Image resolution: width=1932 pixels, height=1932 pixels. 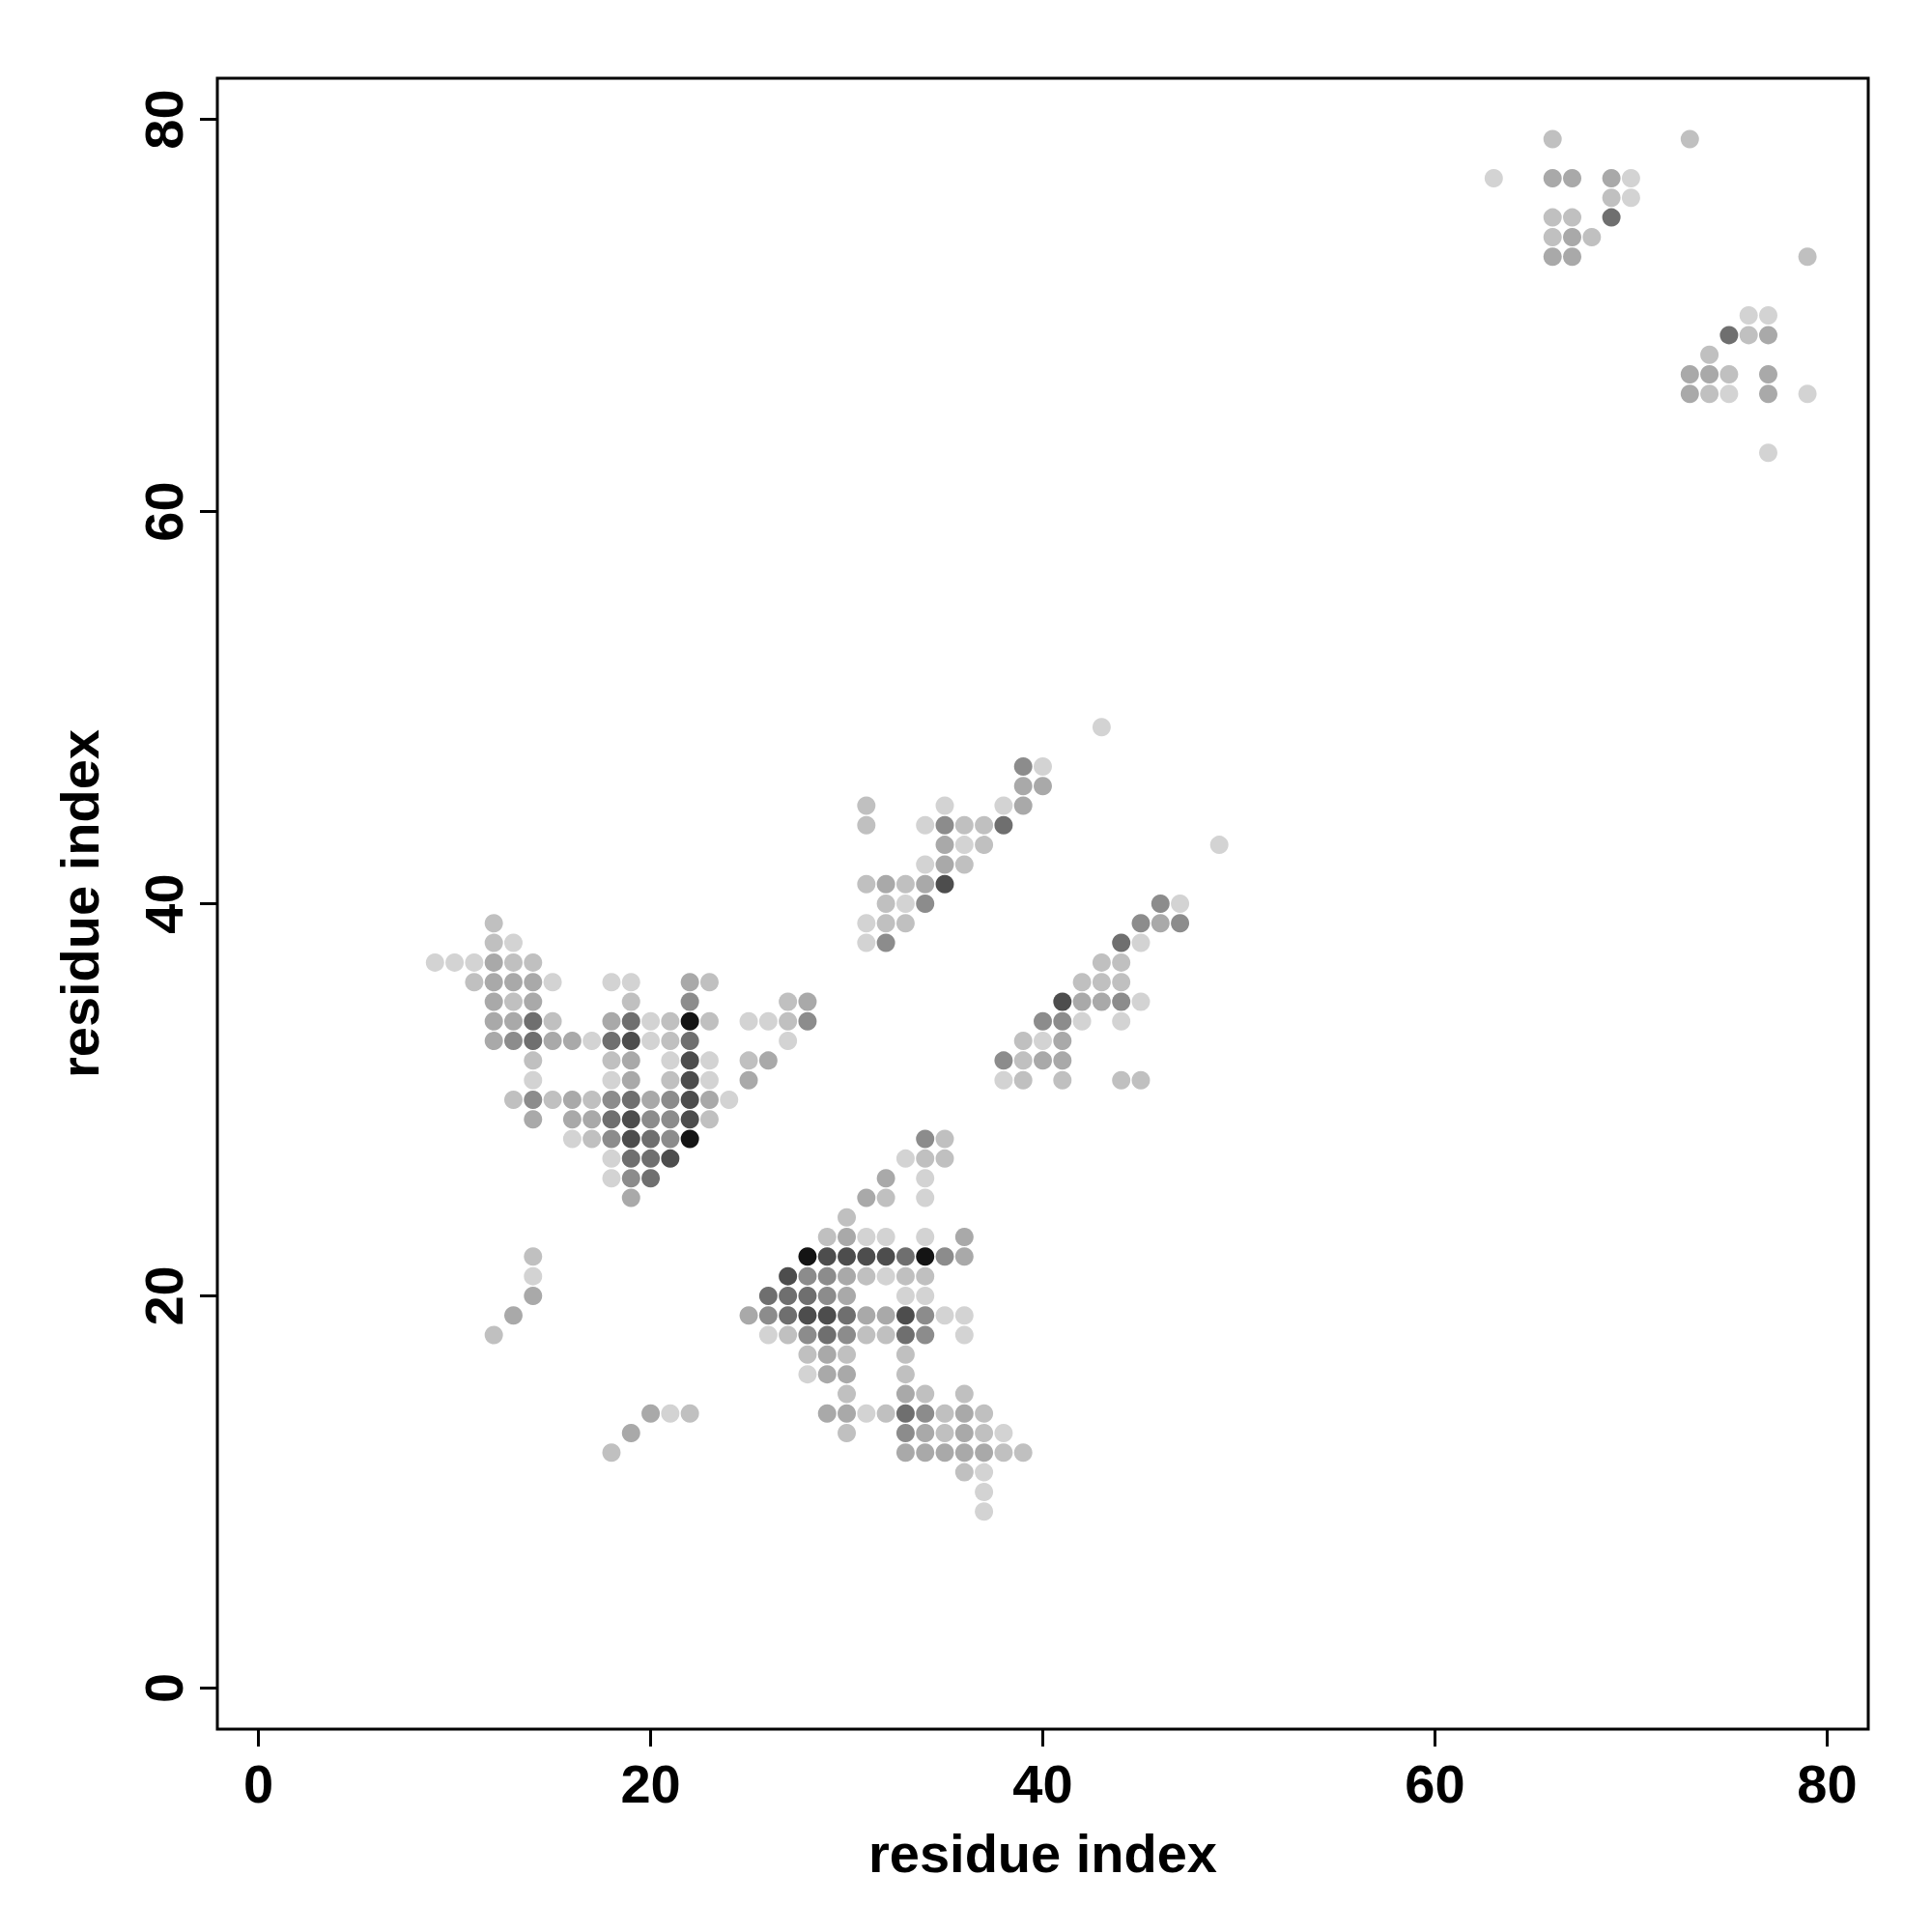 I want to click on y-axis-title: residue index, so click(x=79, y=903).